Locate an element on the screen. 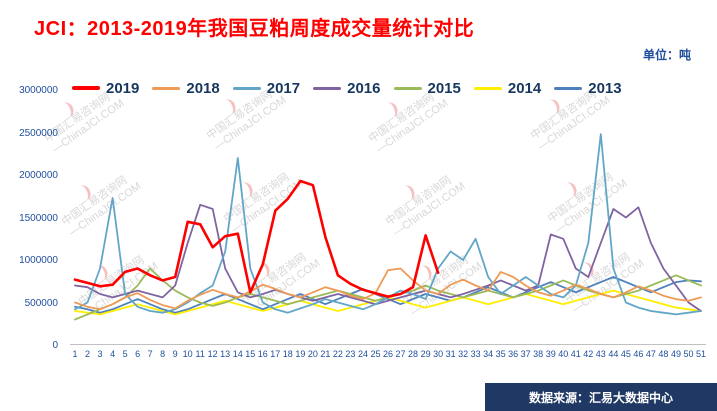 The height and width of the screenshot is (411, 717). legend-swatch-2015 is located at coordinates (407, 88).